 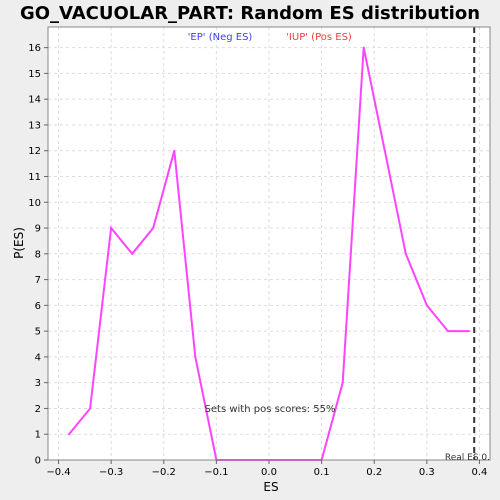 What do you see at coordinates (111, 472) in the screenshot?
I see `x-tick-label: −0.3` at bounding box center [111, 472].